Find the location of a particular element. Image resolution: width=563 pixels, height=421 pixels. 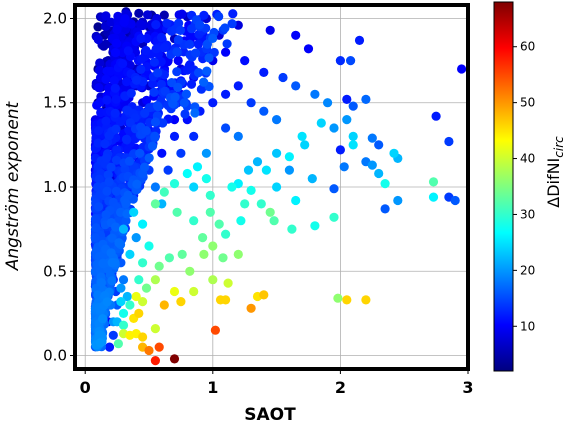

colorbar is located at coordinates (503, 186).